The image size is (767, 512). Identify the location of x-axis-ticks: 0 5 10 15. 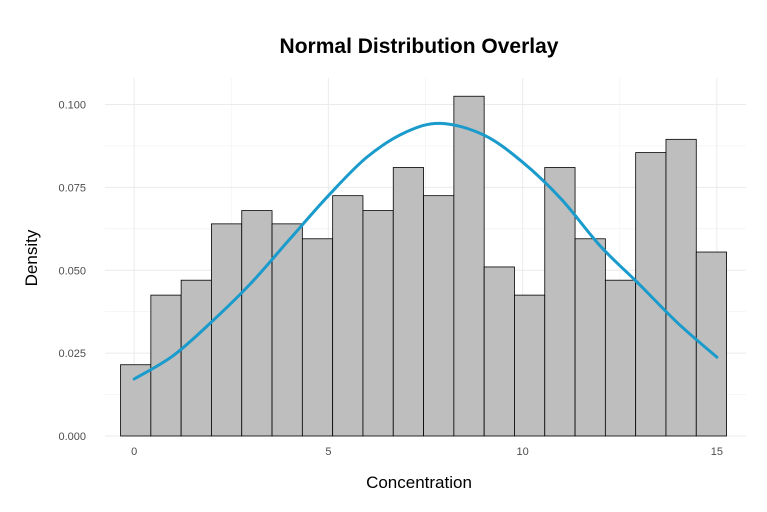
(427, 452).